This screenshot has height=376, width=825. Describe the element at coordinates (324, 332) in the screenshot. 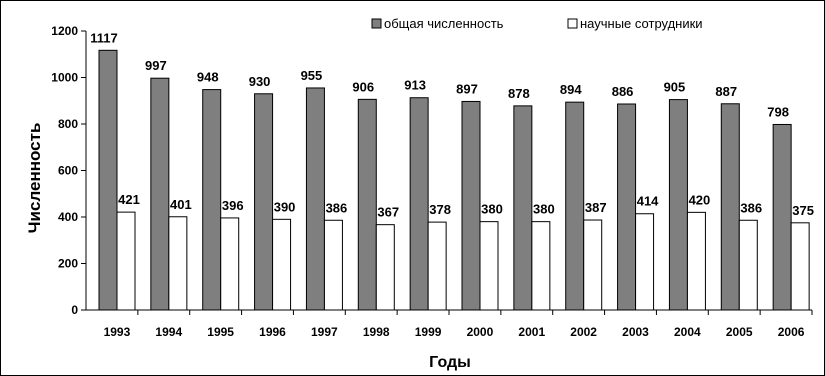

I see `x-tick-label: 1997` at that location.